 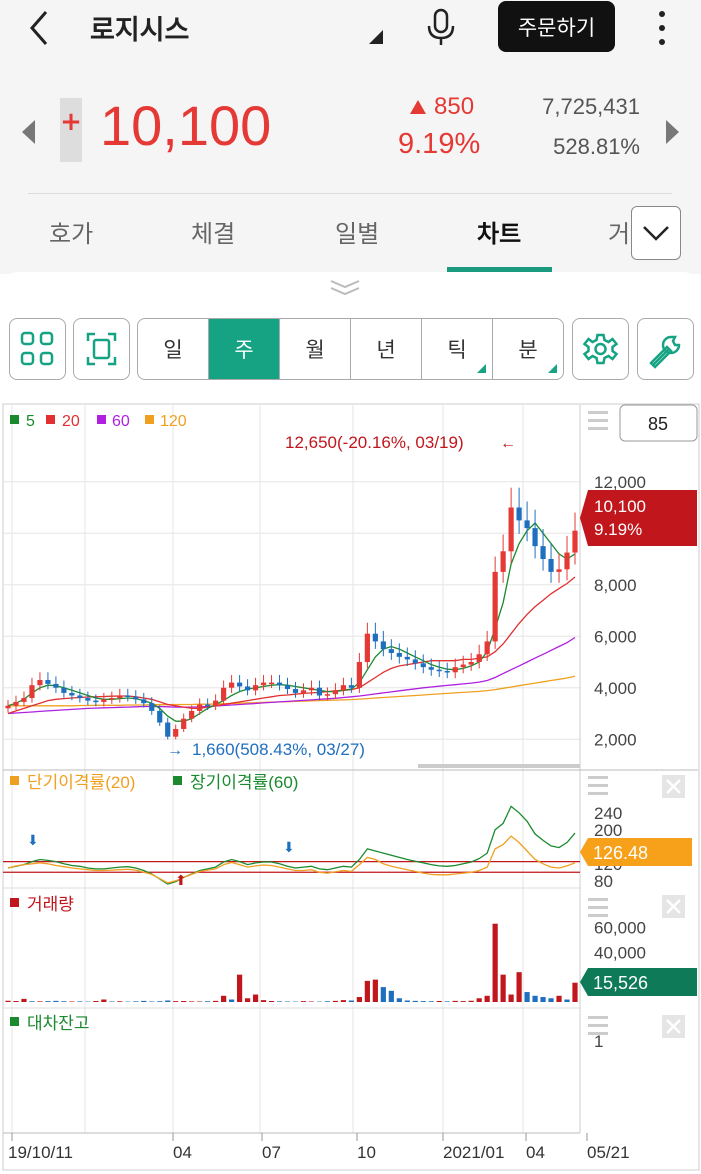 I want to click on tab-trades: 체결, so click(x=213, y=234).